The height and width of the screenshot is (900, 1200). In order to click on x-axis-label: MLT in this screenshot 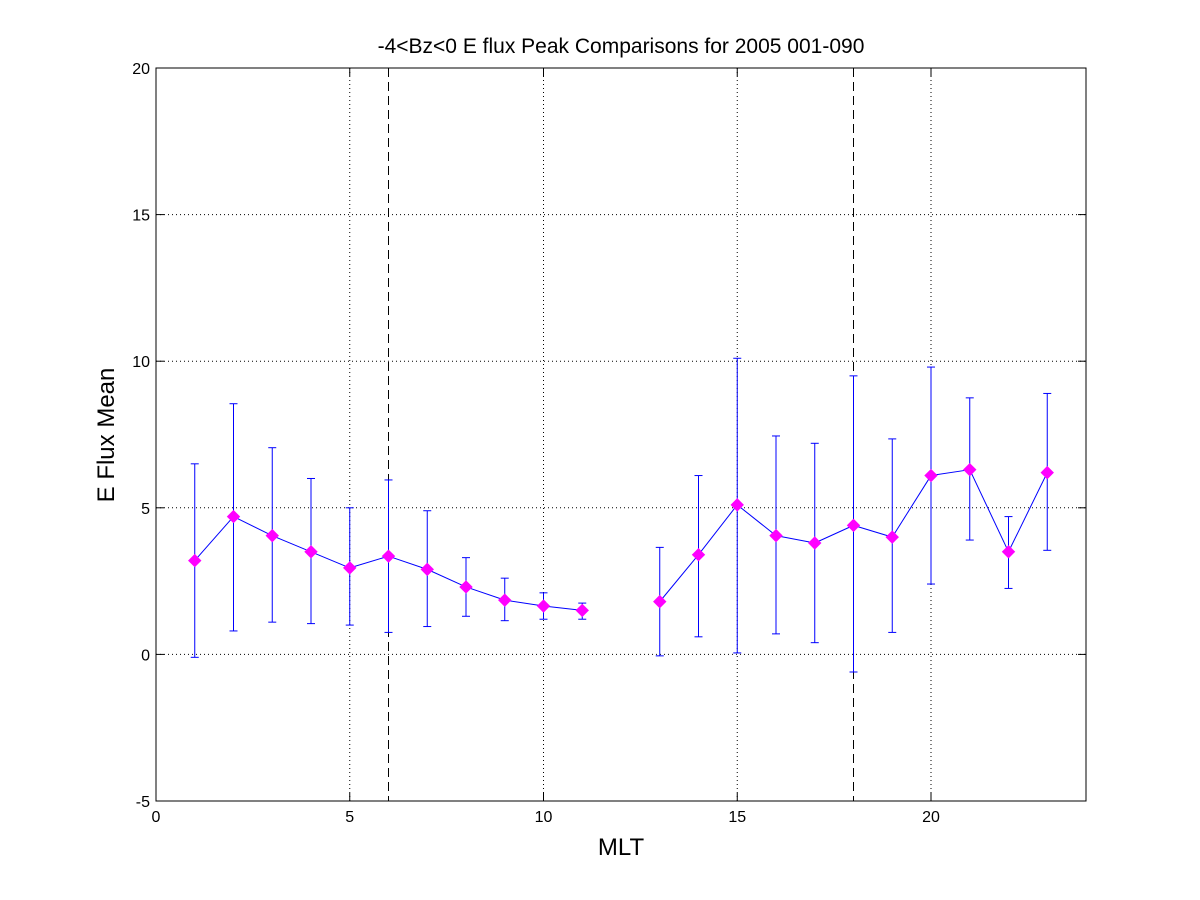, I will do `click(621, 847)`.